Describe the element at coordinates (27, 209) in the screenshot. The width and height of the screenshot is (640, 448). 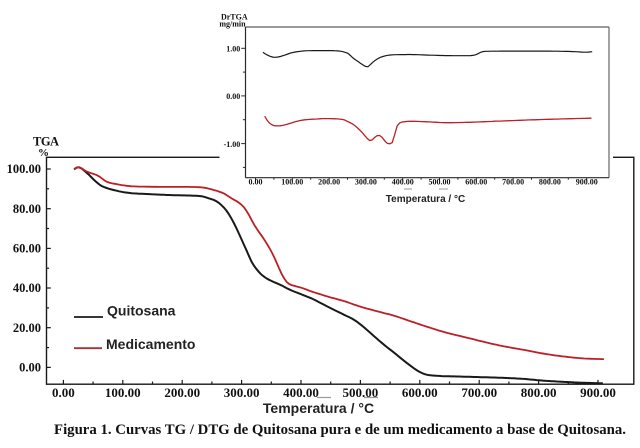
I see `svg-text: 80.00` at that location.